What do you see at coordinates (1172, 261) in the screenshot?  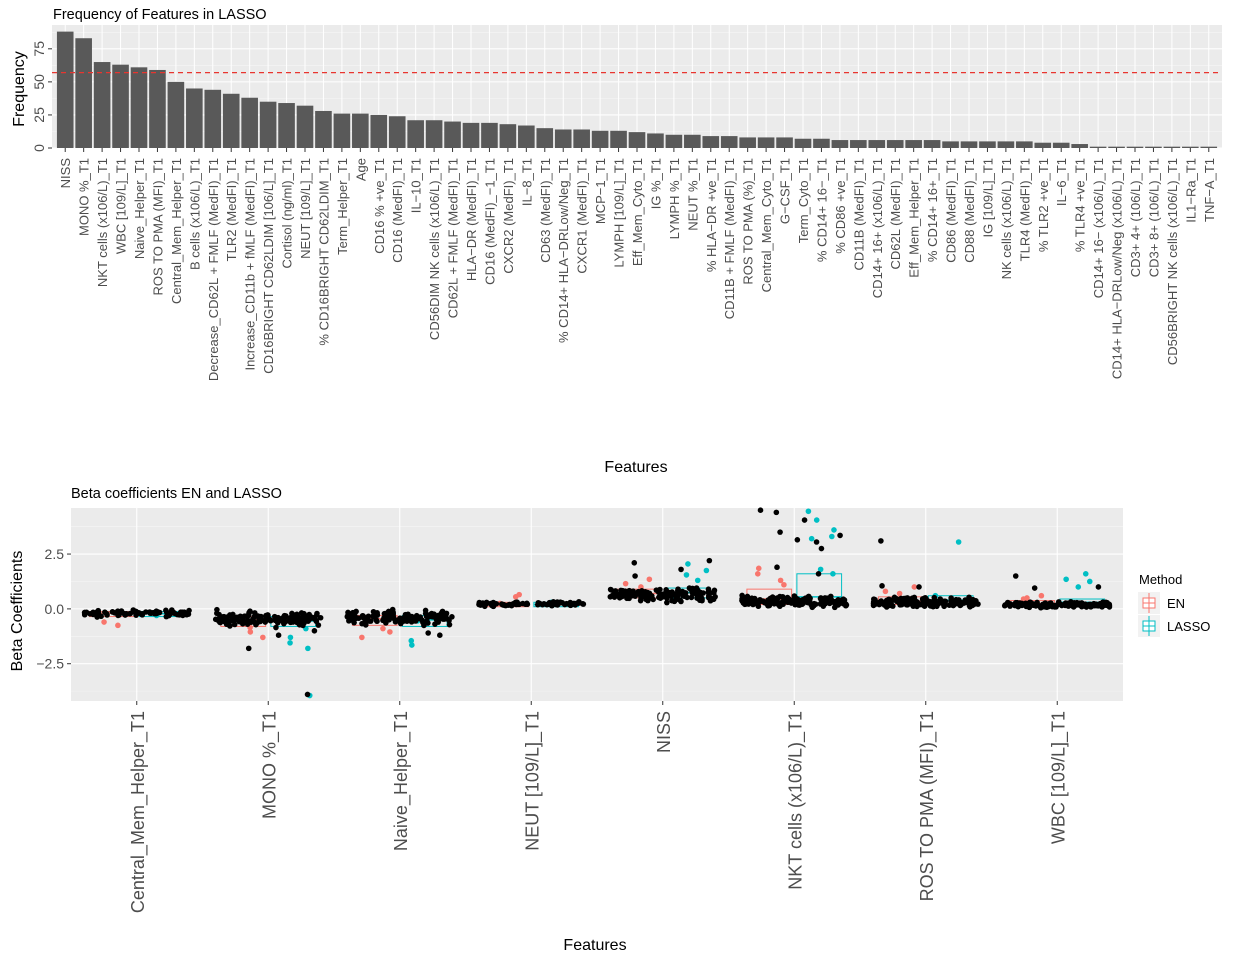 I see `chart-1-x-tick-label: CD56BRIGHT NK cells (x106/L)_T1` at bounding box center [1172, 261].